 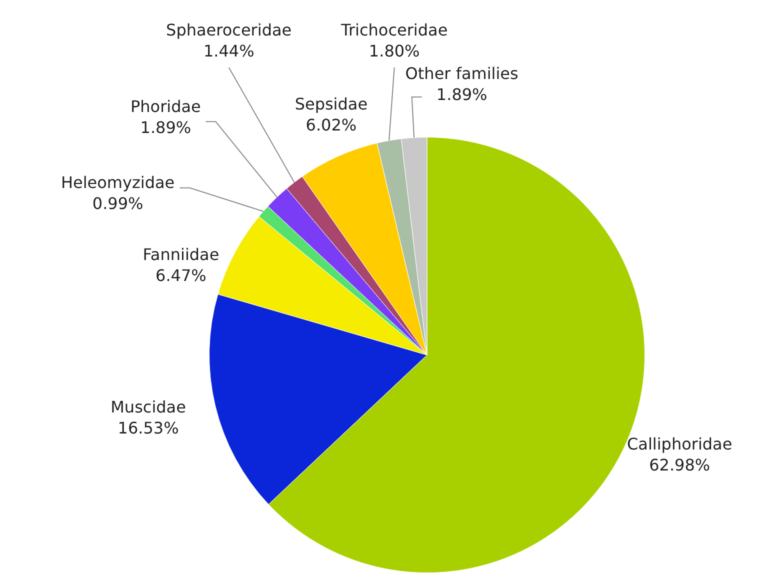 What do you see at coordinates (228, 51) in the screenshot?
I see `data-label: 1.44%` at bounding box center [228, 51].